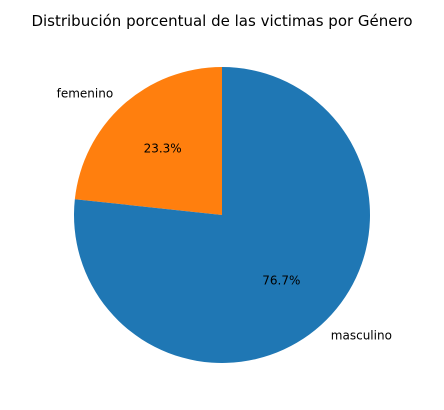 The height and width of the screenshot is (410, 444). Describe the element at coordinates (361, 336) in the screenshot. I see `pie-label-masculino: masculino` at that location.